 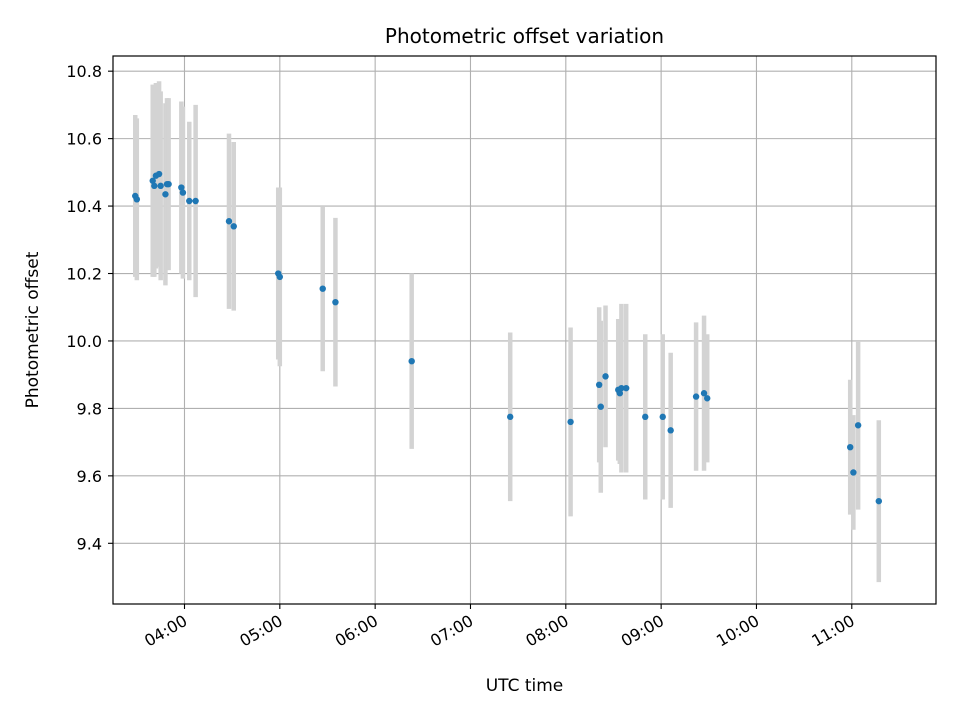 I want to click on y-tick-label: 9.4, so click(x=89, y=543).